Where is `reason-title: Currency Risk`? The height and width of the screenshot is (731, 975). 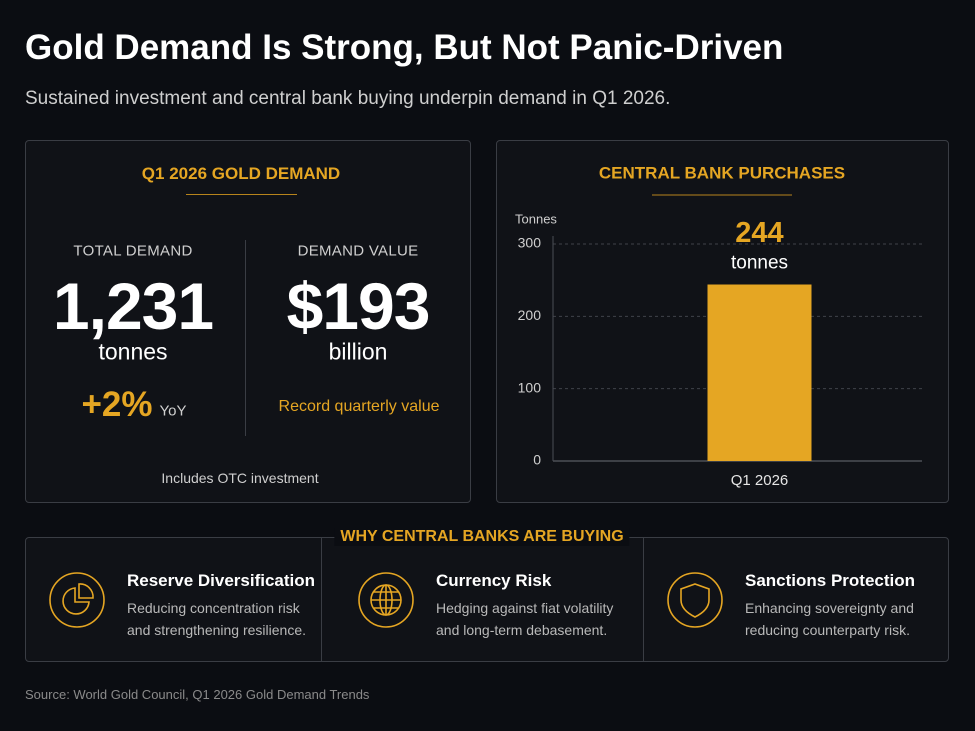
reason-title: Currency Risk is located at coordinates (494, 580).